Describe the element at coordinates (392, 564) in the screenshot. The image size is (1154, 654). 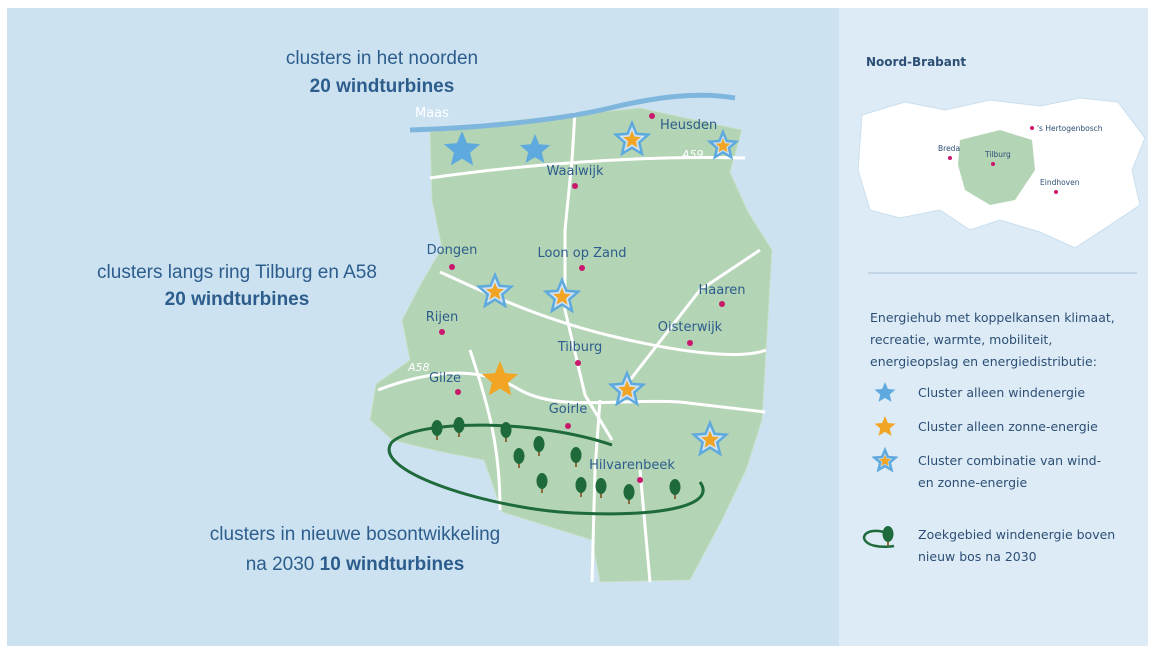
I see `heading-part: 10 windturbines` at that location.